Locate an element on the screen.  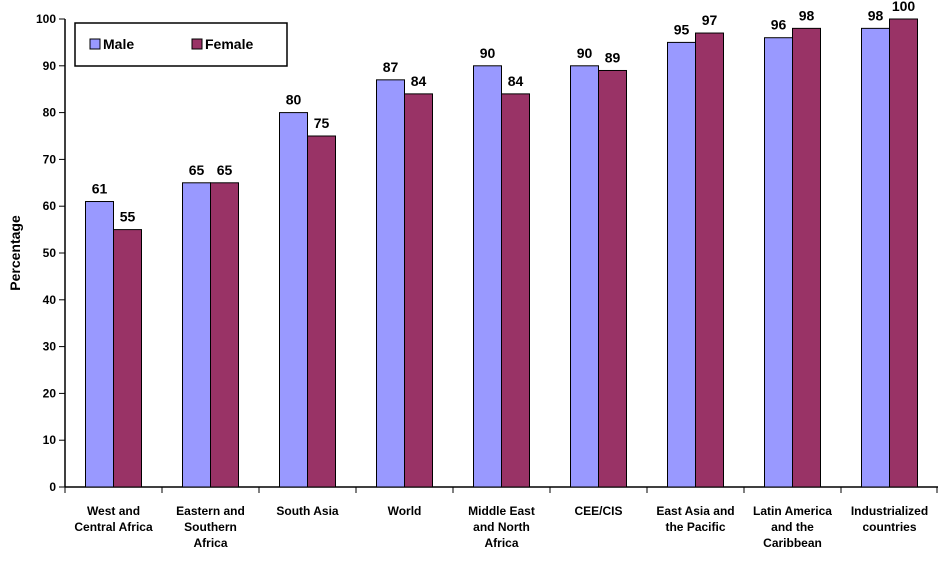
x-tick-label: Latin America and the Caribbean is located at coordinates (792, 527).